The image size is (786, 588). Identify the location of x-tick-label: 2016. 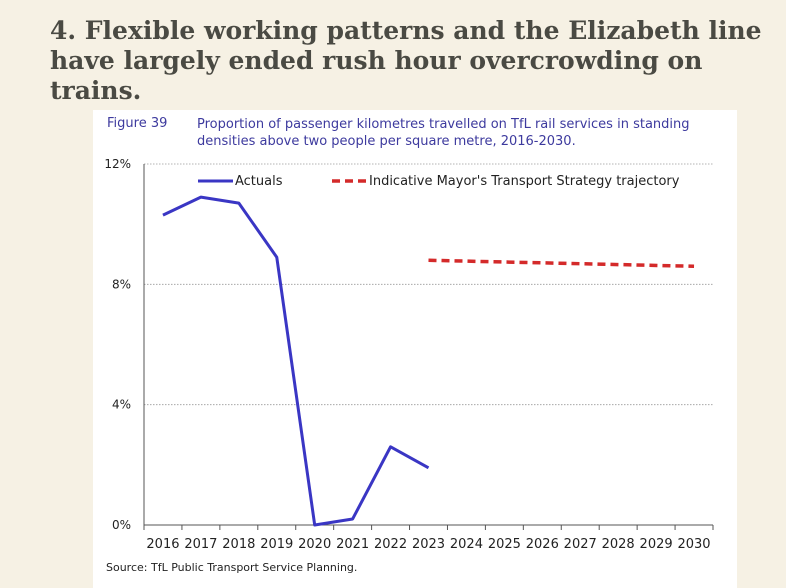
(162, 544).